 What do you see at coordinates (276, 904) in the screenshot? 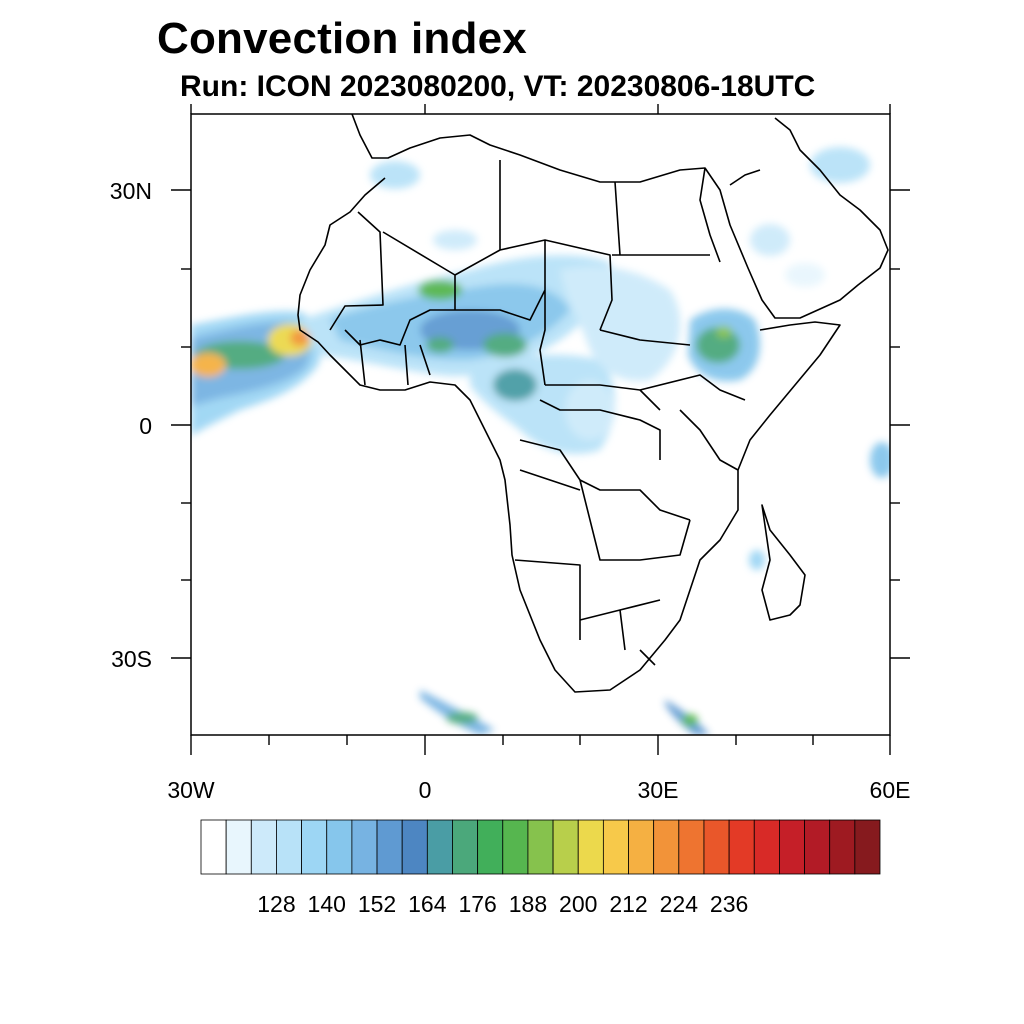
I see `colorbar-label: 128` at bounding box center [276, 904].